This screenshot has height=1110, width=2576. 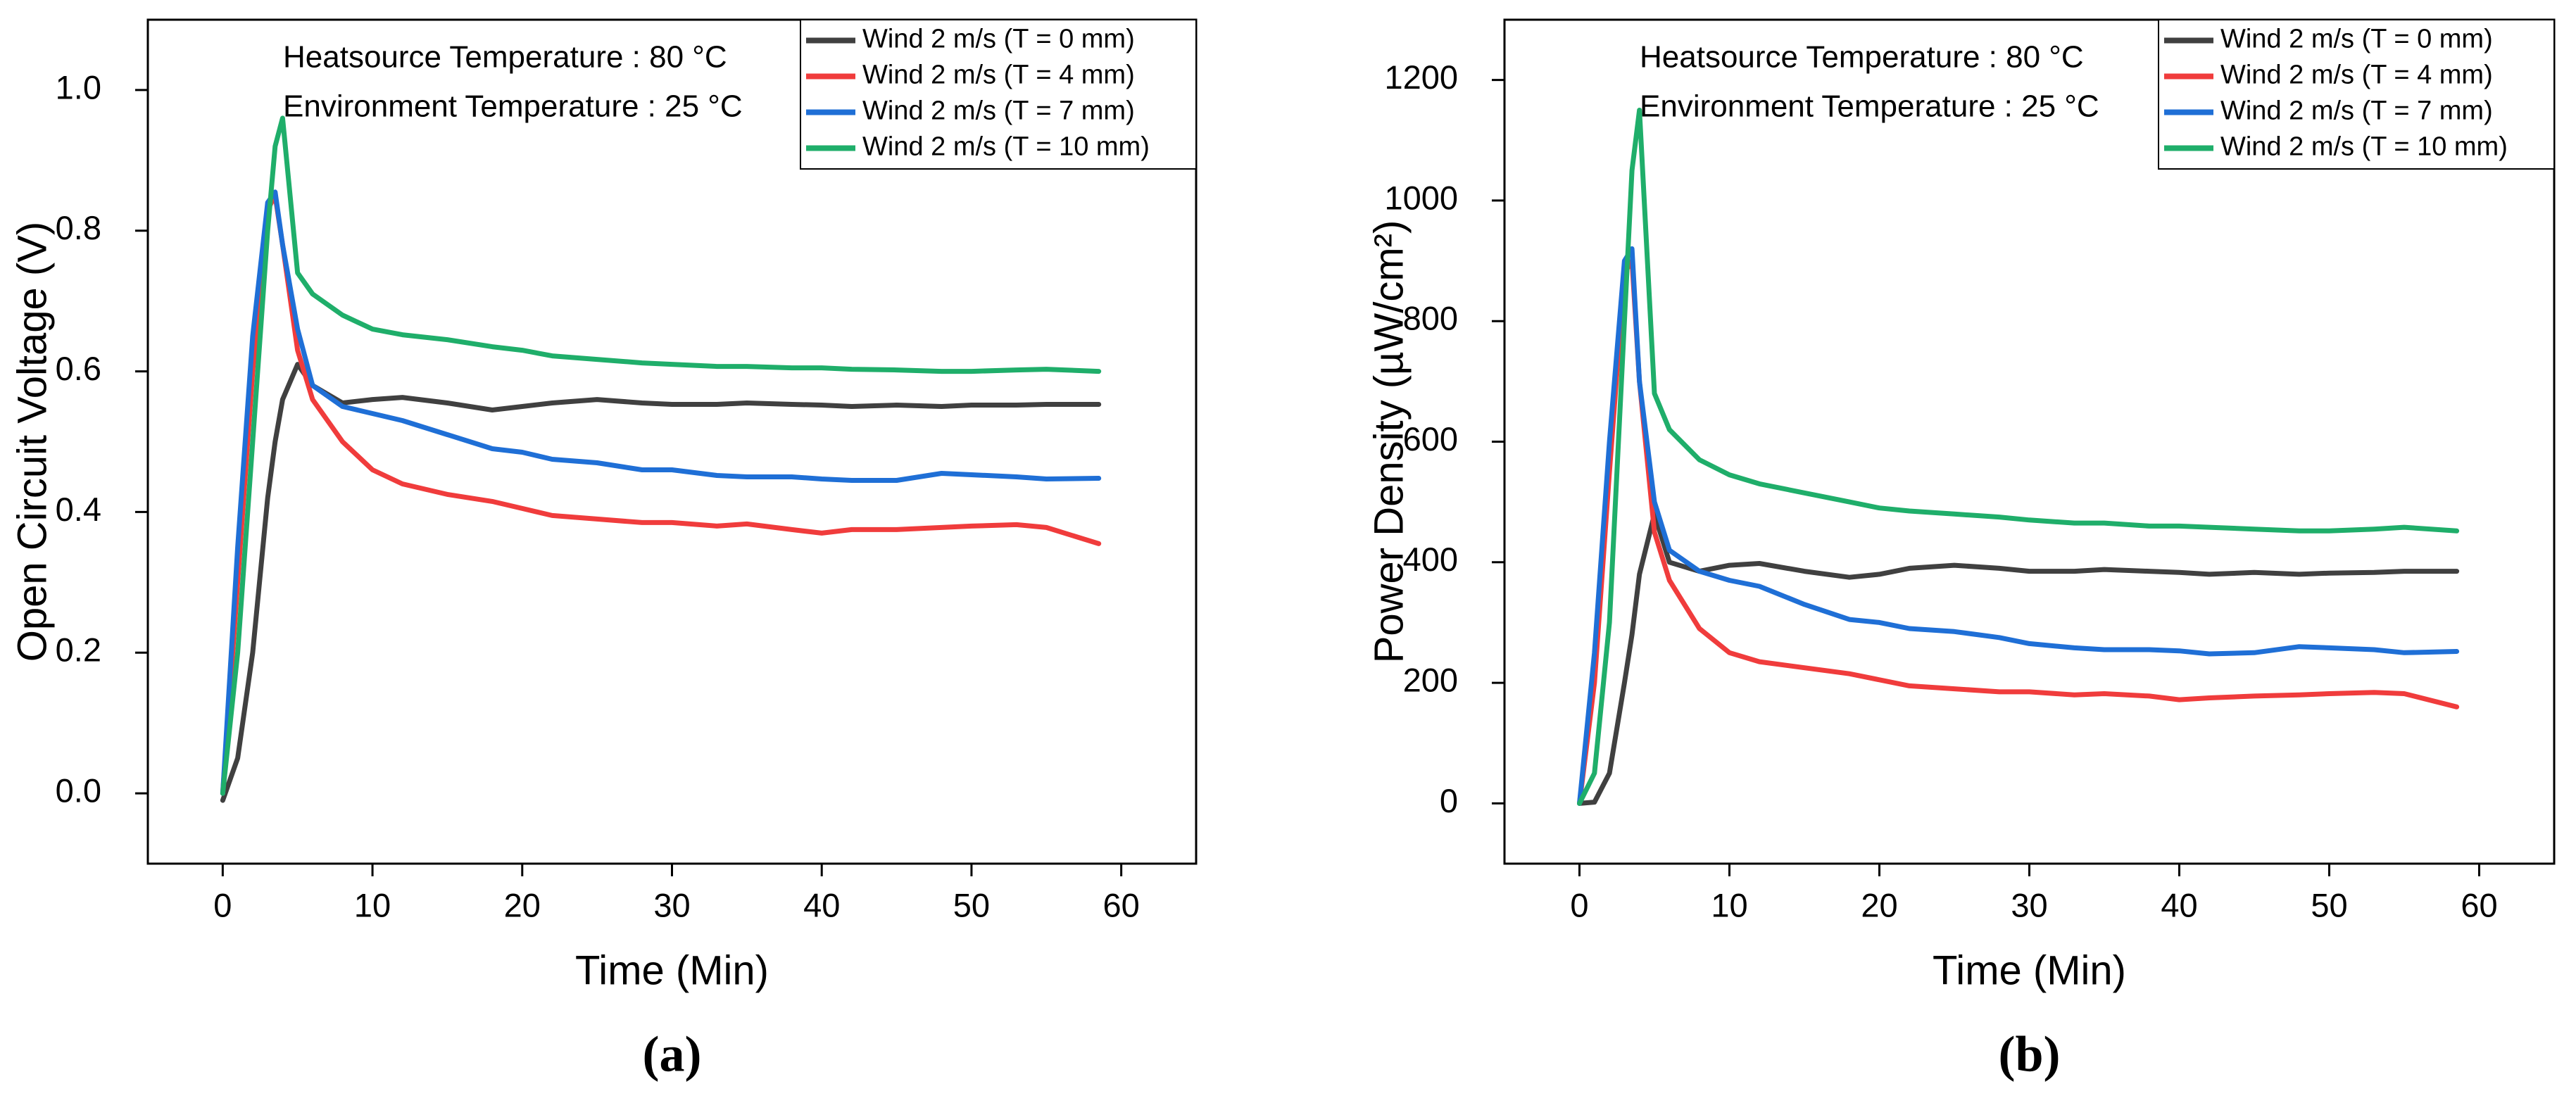 What do you see at coordinates (1421, 197) in the screenshot?
I see `y-tick-label: 1000` at bounding box center [1421, 197].